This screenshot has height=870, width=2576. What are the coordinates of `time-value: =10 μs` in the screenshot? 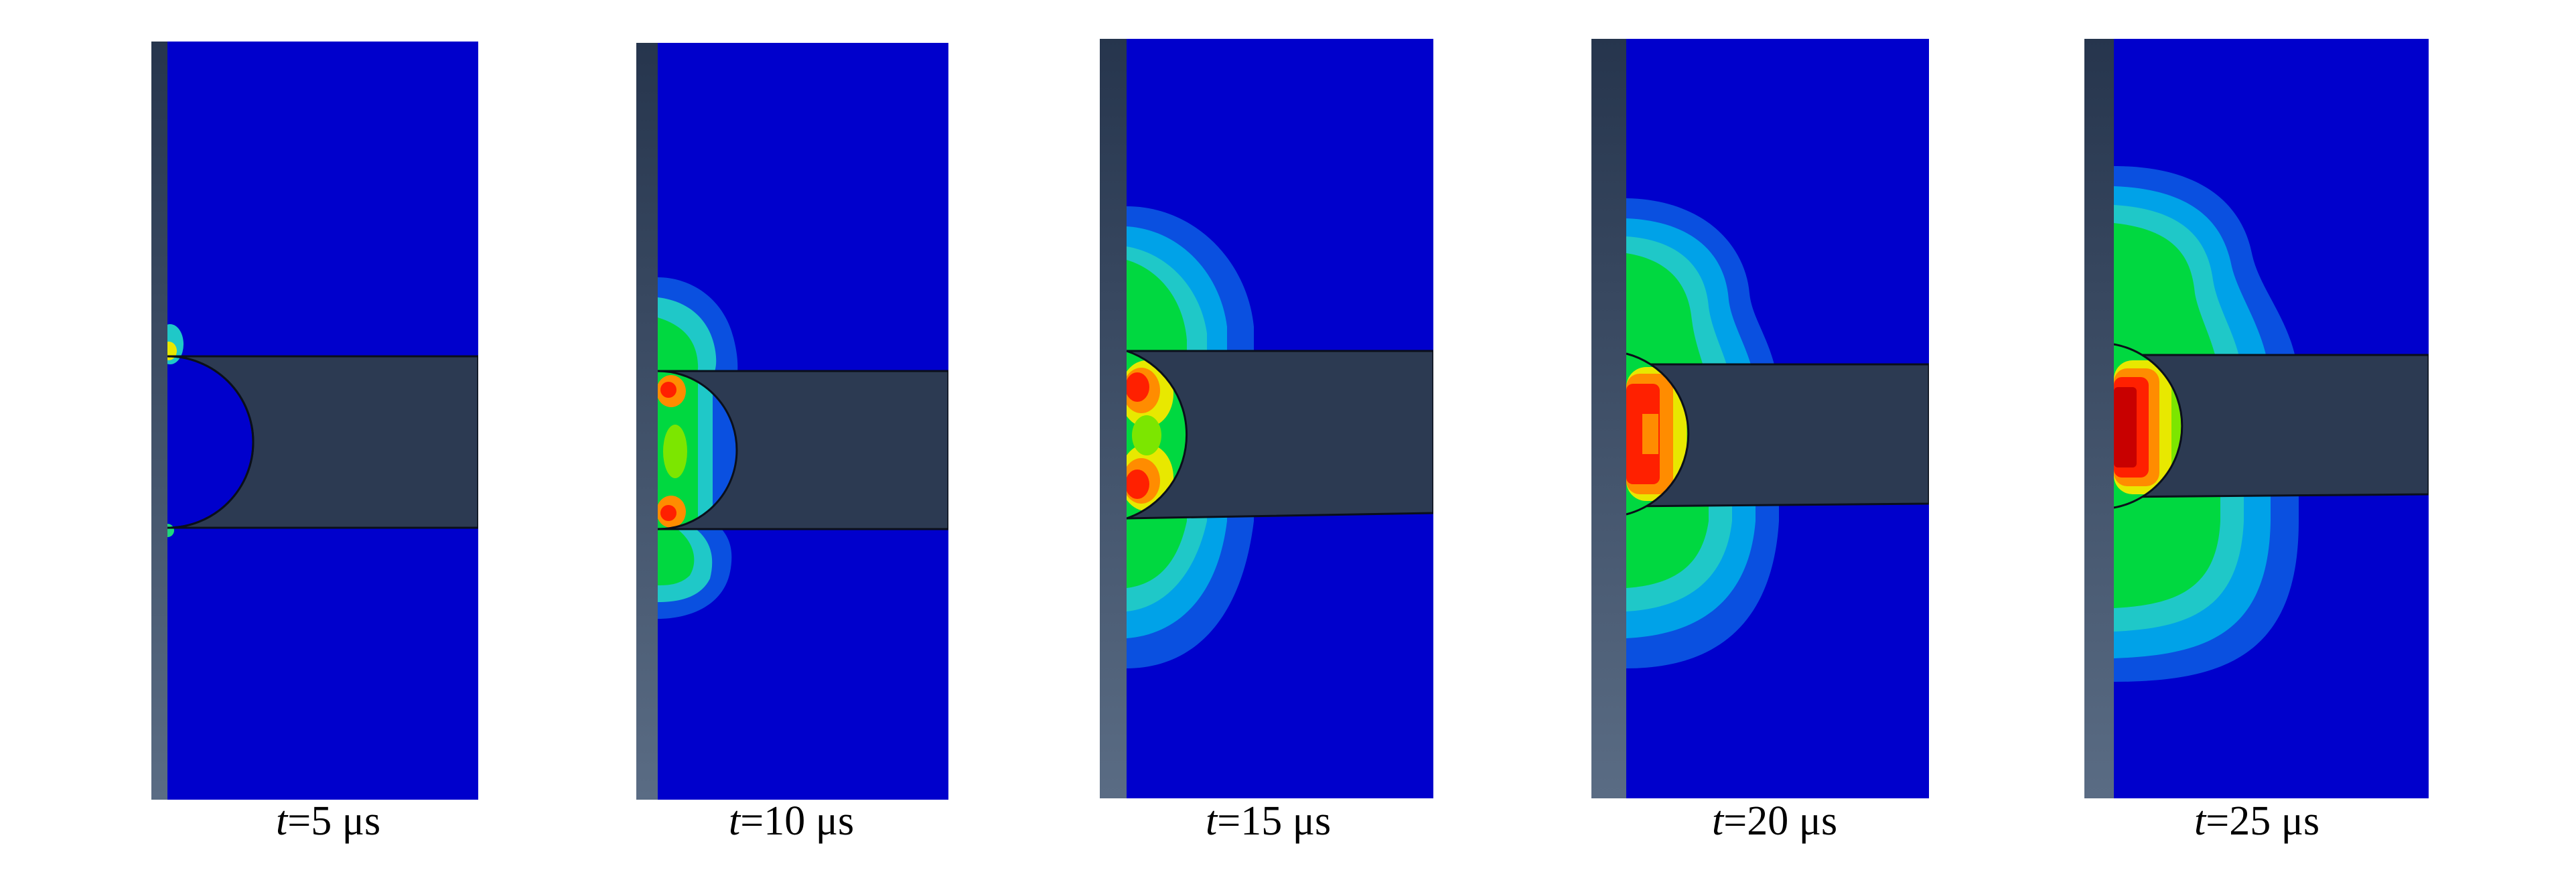 It's located at (797, 821).